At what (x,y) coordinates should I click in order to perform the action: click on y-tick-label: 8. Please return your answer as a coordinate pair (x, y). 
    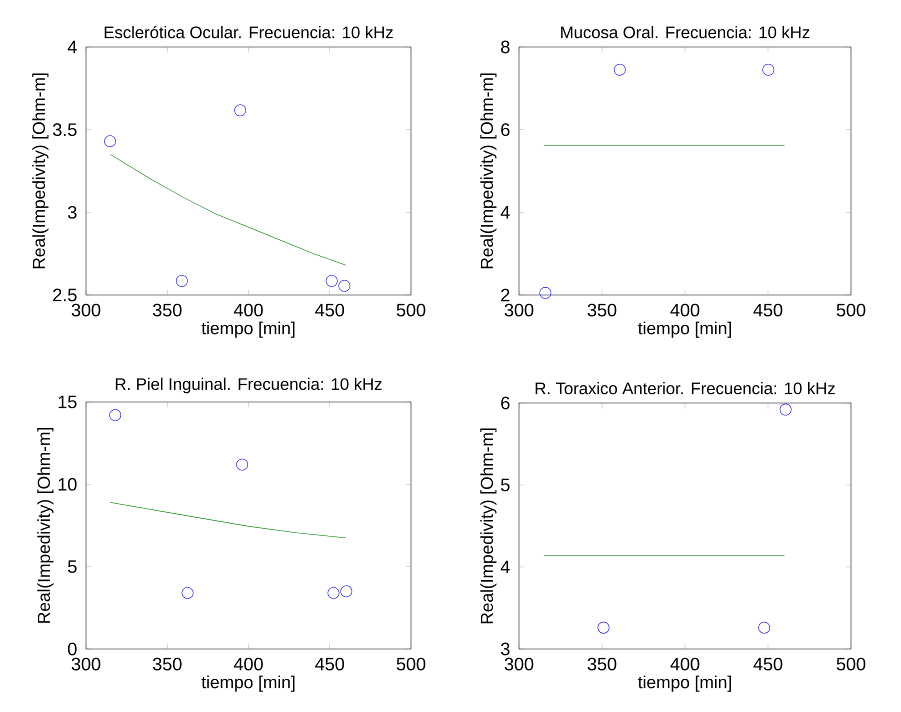
    Looking at the image, I should click on (505, 47).